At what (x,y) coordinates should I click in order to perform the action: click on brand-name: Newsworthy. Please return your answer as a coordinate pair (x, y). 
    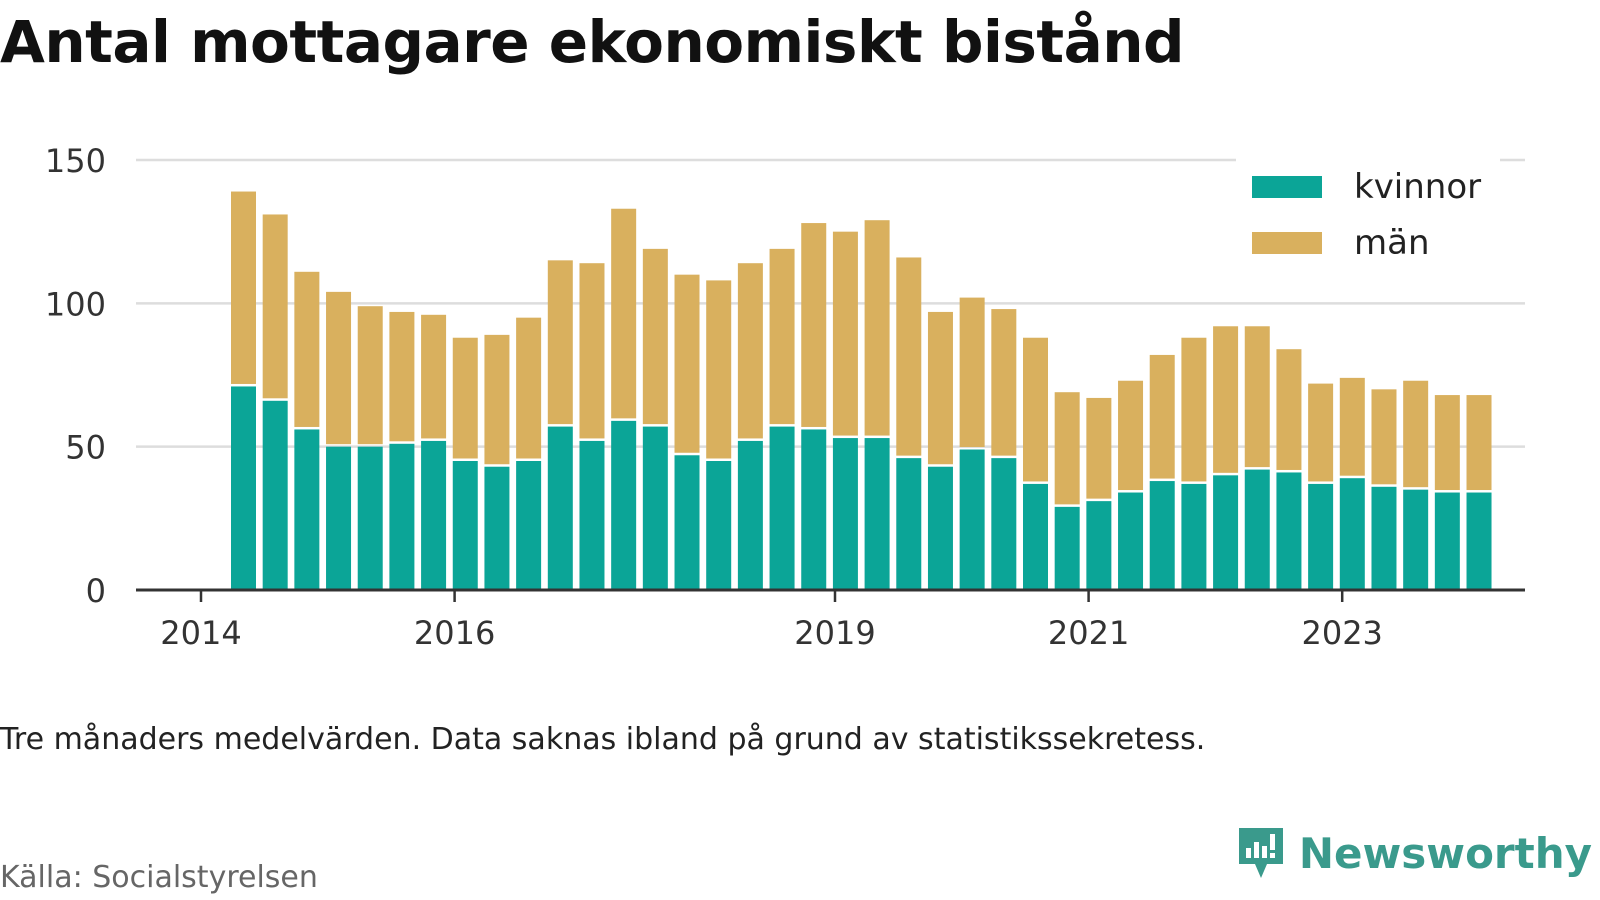
    Looking at the image, I should click on (1445, 853).